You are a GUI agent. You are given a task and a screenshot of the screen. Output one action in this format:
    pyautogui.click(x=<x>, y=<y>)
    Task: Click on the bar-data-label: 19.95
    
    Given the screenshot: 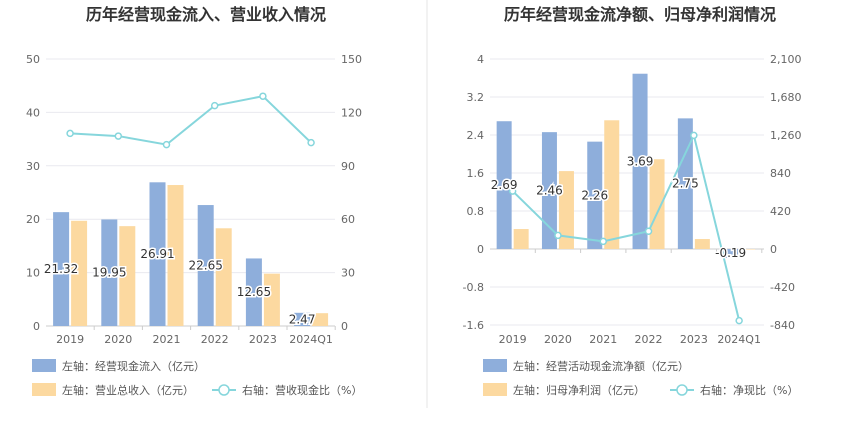 What is the action you would take?
    pyautogui.click(x=109, y=273)
    